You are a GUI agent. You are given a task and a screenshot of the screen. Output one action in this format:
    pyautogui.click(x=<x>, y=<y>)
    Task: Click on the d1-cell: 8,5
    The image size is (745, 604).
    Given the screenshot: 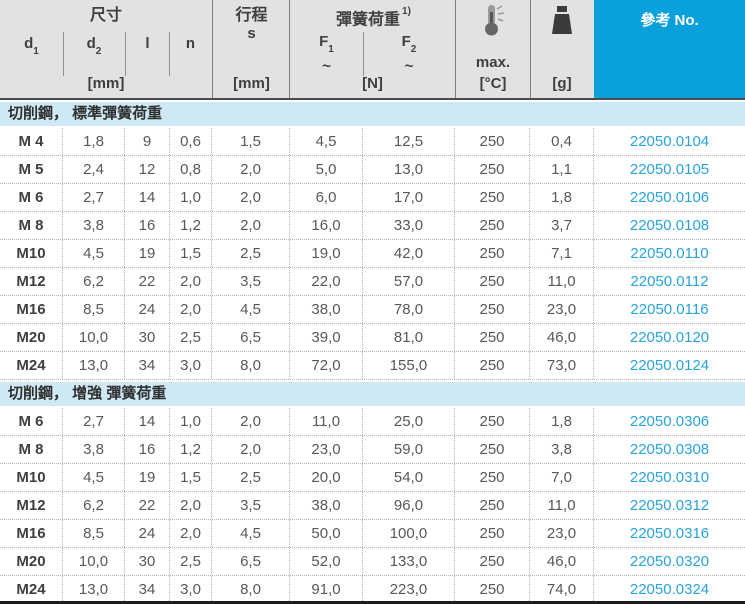 What is the action you would take?
    pyautogui.click(x=94, y=309)
    